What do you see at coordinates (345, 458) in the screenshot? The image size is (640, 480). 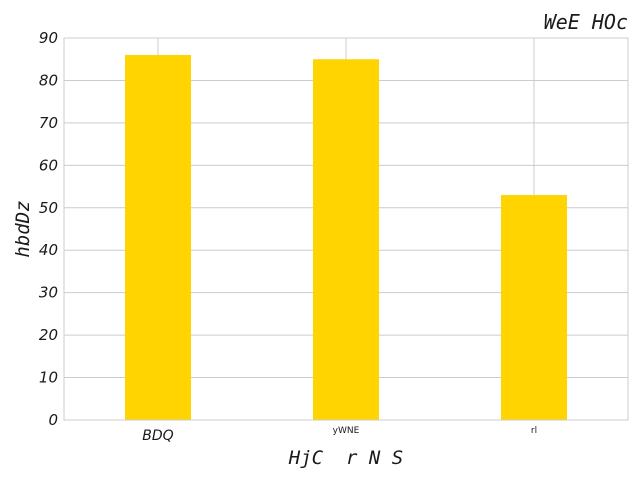 I see `x-axis-label: HjC r N S` at bounding box center [345, 458].